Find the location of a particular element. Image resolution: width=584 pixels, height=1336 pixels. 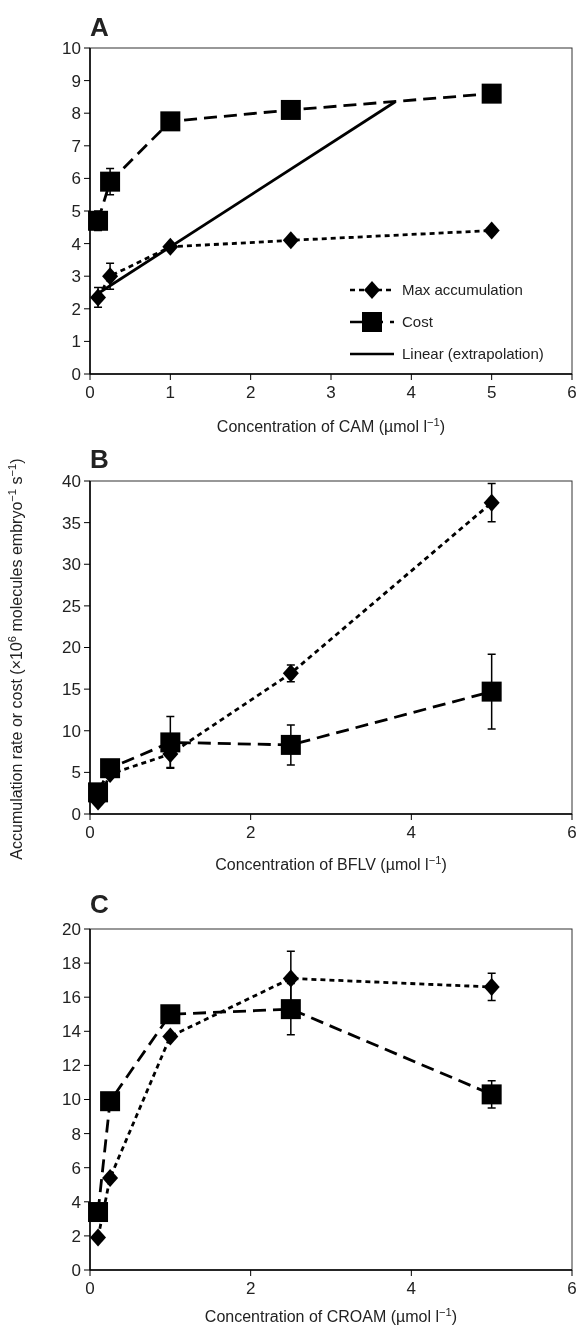

y-tick-label: 14 is located at coordinates (71, 1032).